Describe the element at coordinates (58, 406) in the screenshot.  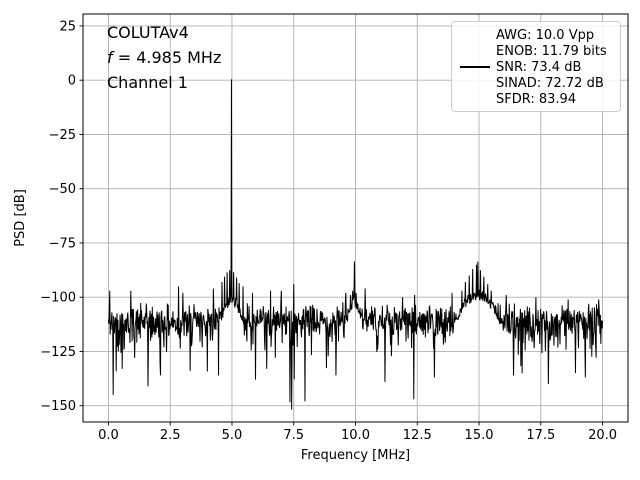
I see `y-tick-label: −150` at that location.